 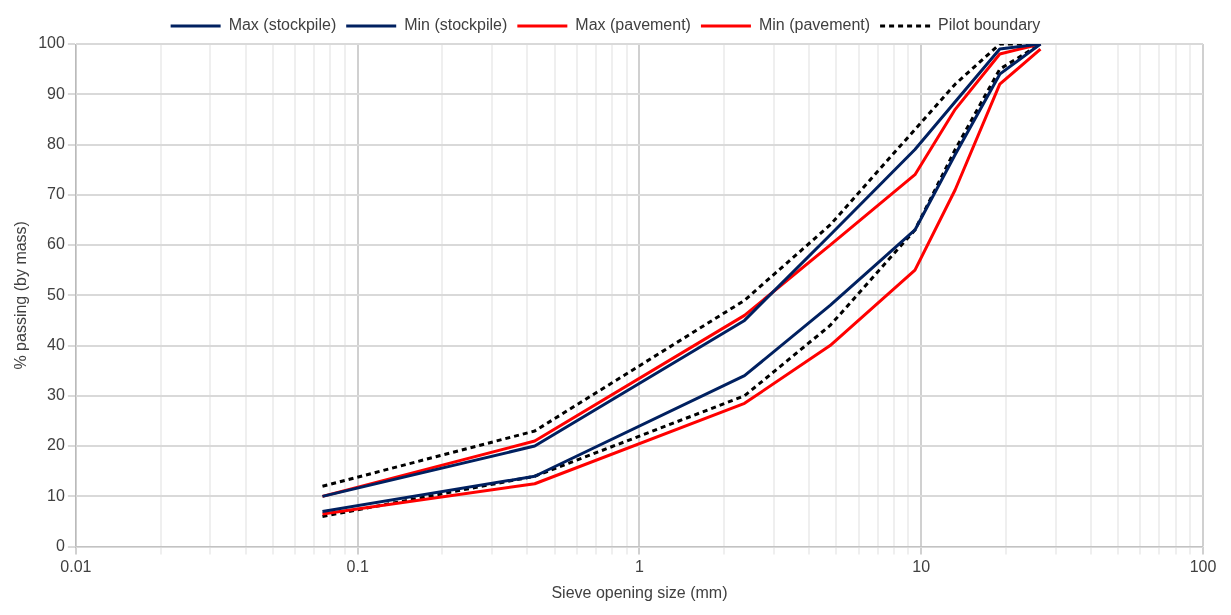 What do you see at coordinates (282, 25) in the screenshot?
I see `legend-label: Max (stockpile)` at bounding box center [282, 25].